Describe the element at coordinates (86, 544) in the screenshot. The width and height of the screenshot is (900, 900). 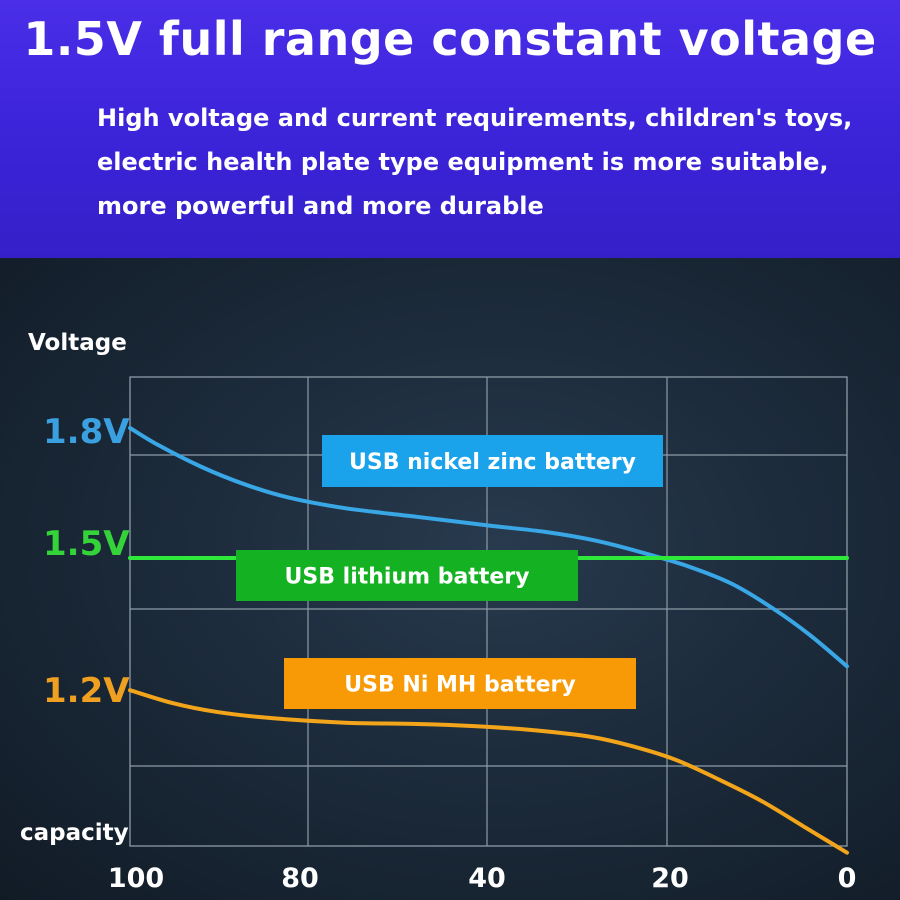
I see `y-tick-label: 1.5V` at that location.